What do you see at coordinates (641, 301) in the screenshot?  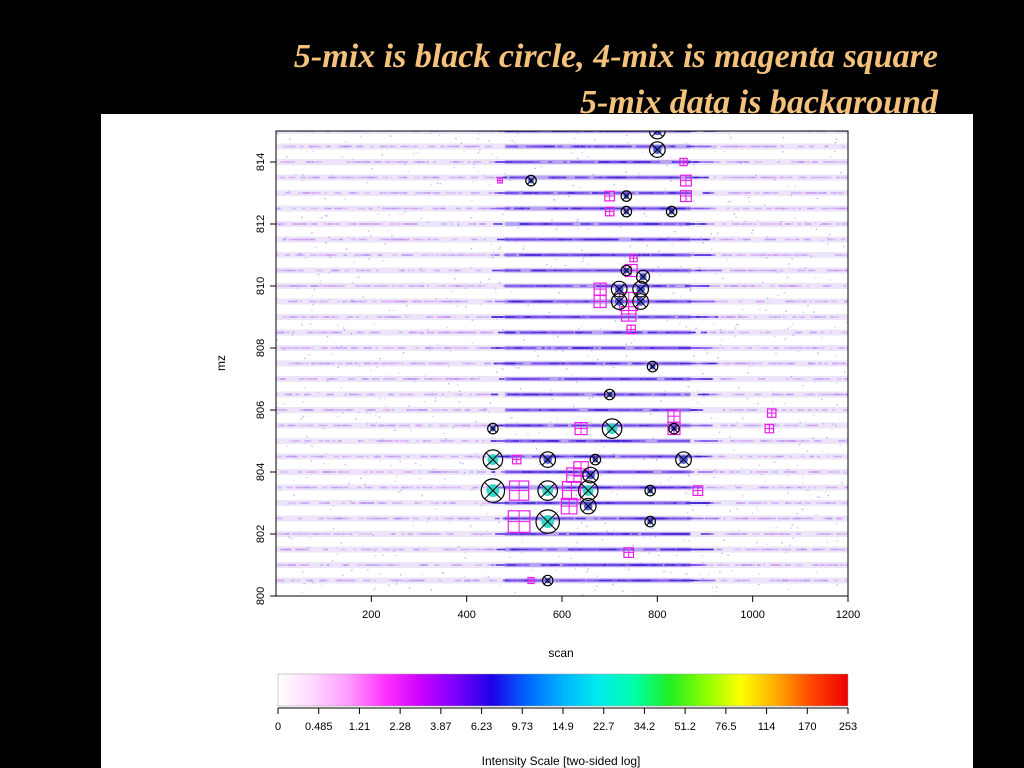 I see `five-mix-marker` at bounding box center [641, 301].